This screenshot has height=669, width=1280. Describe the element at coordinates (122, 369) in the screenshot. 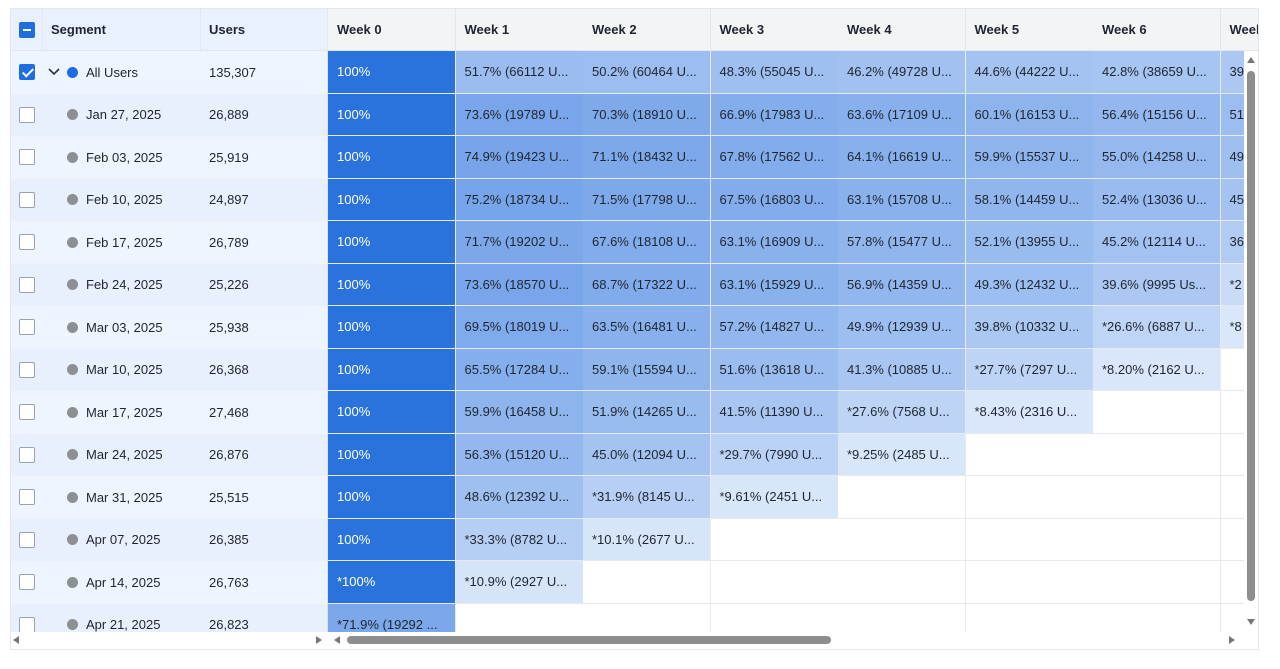

I see `segment-cell: Mar 10, 2025` at that location.